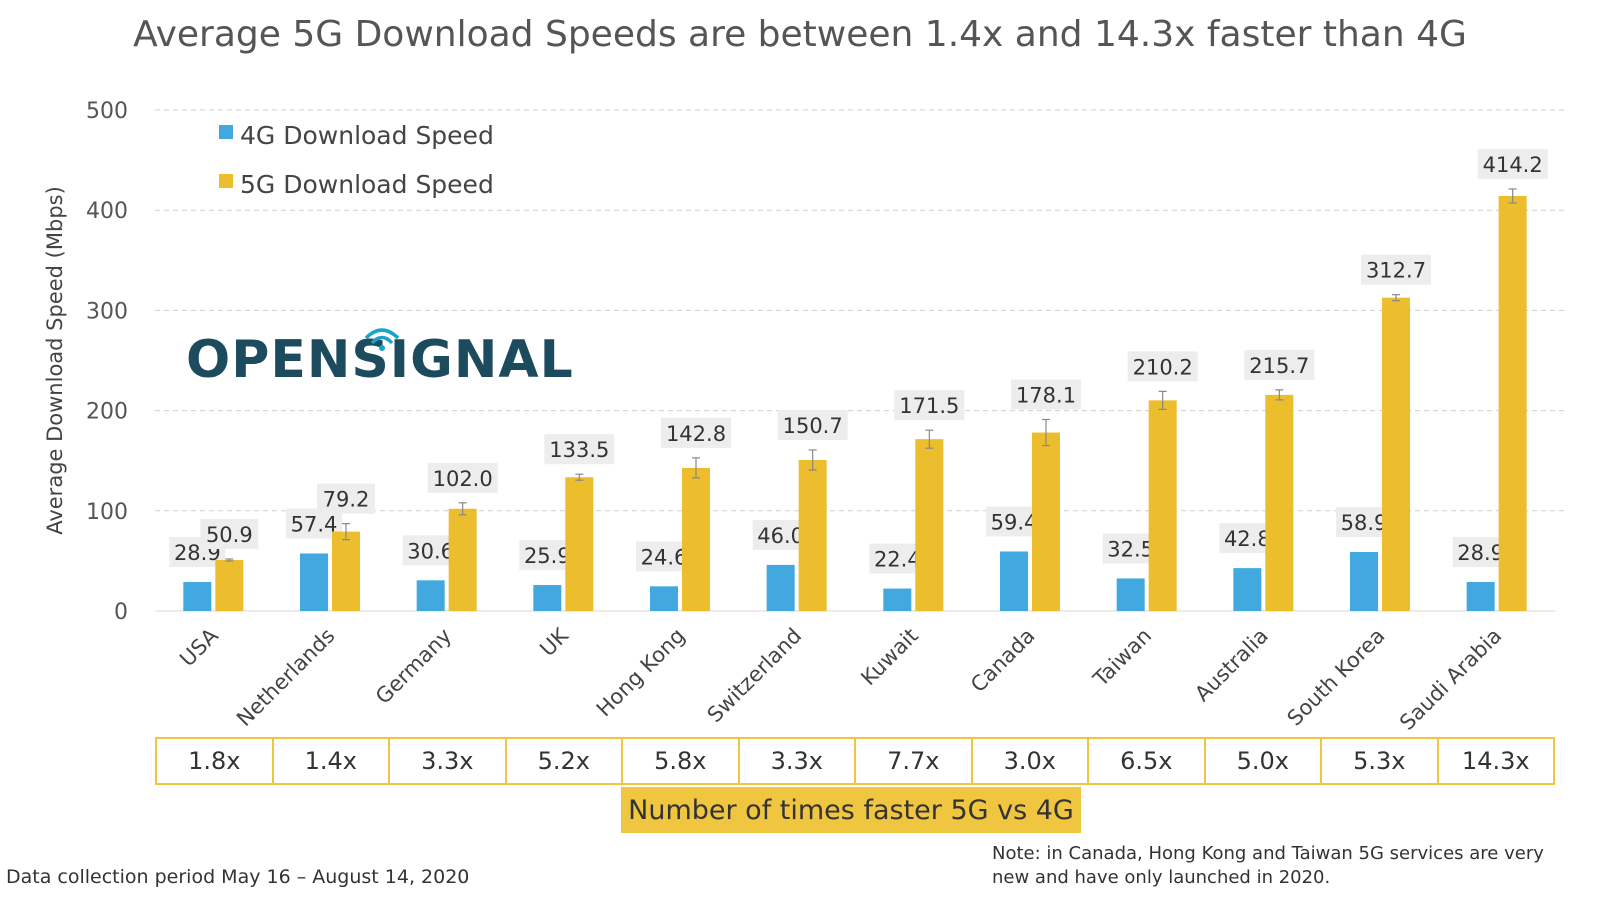 The height and width of the screenshot is (918, 1600). I want to click on category-label: Canada, so click(1002, 660).